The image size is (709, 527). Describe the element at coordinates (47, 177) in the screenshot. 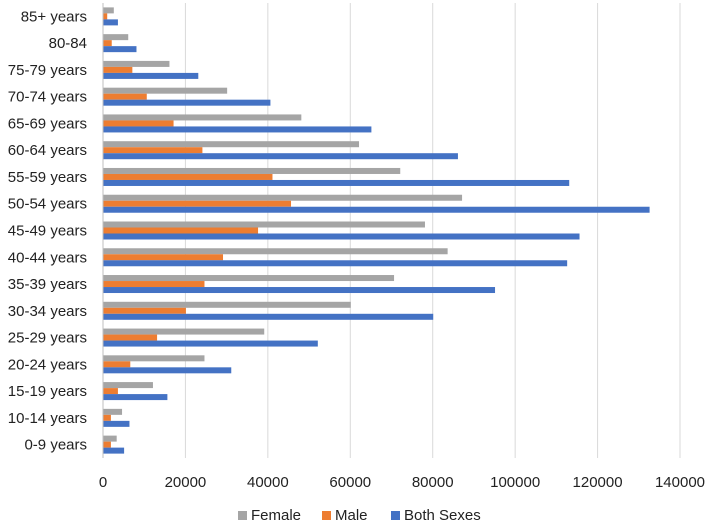

I see `y-tick-label: 55-59 years` at that location.